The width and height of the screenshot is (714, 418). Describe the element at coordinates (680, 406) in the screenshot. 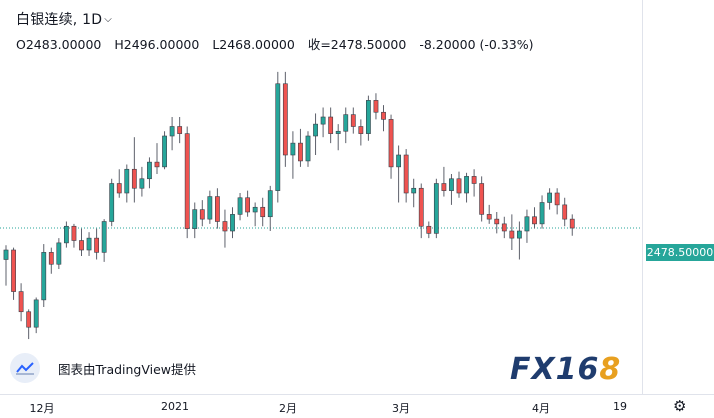

I see `gear-icon: ⚙` at that location.